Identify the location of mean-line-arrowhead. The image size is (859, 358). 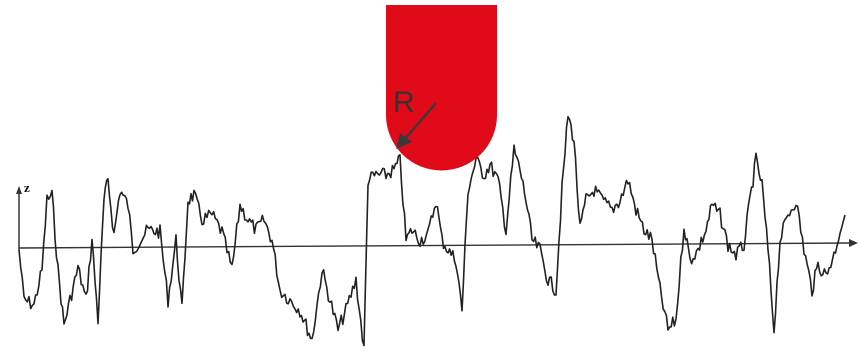
(853, 243).